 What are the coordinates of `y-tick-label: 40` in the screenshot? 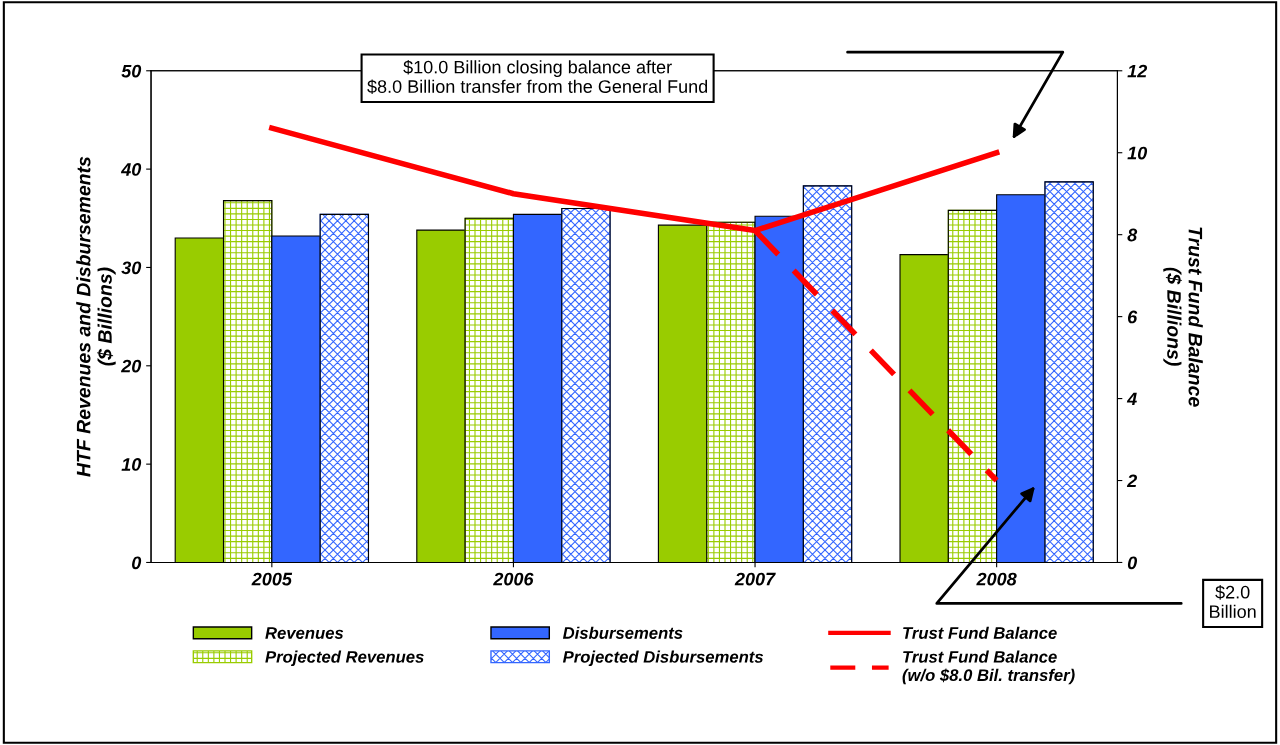 It's located at (131, 169).